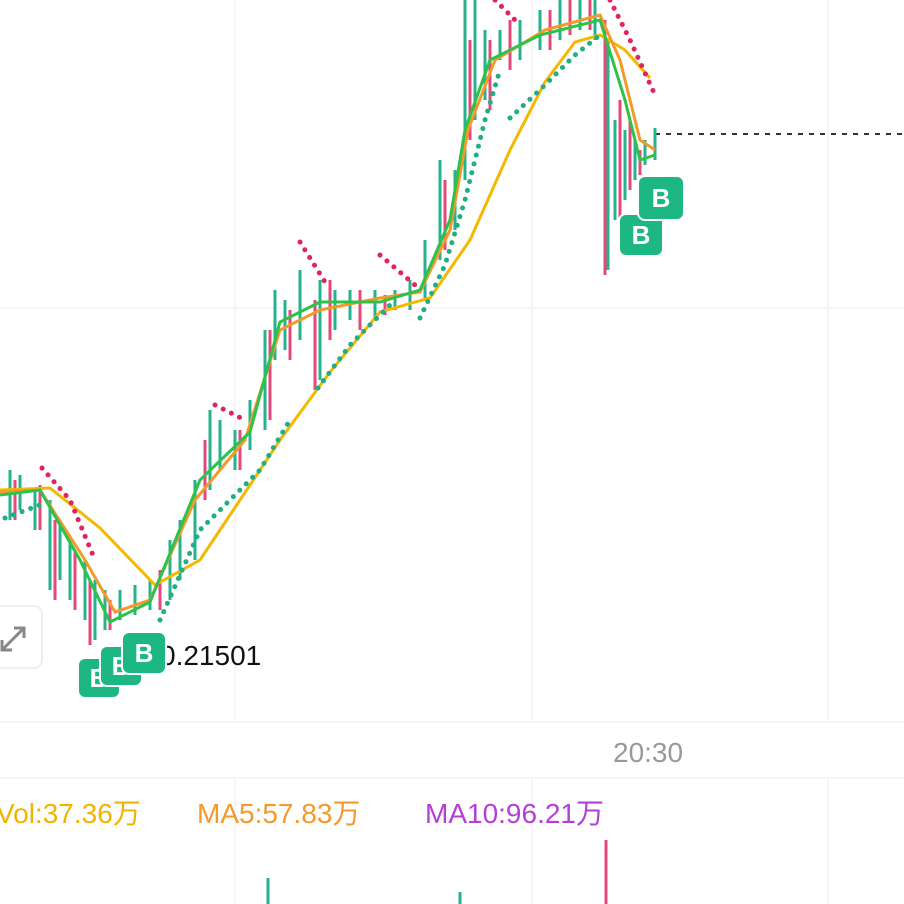 This screenshot has width=904, height=904. What do you see at coordinates (70, 813) in the screenshot?
I see `volume-label: Vol:37.36万` at bounding box center [70, 813].